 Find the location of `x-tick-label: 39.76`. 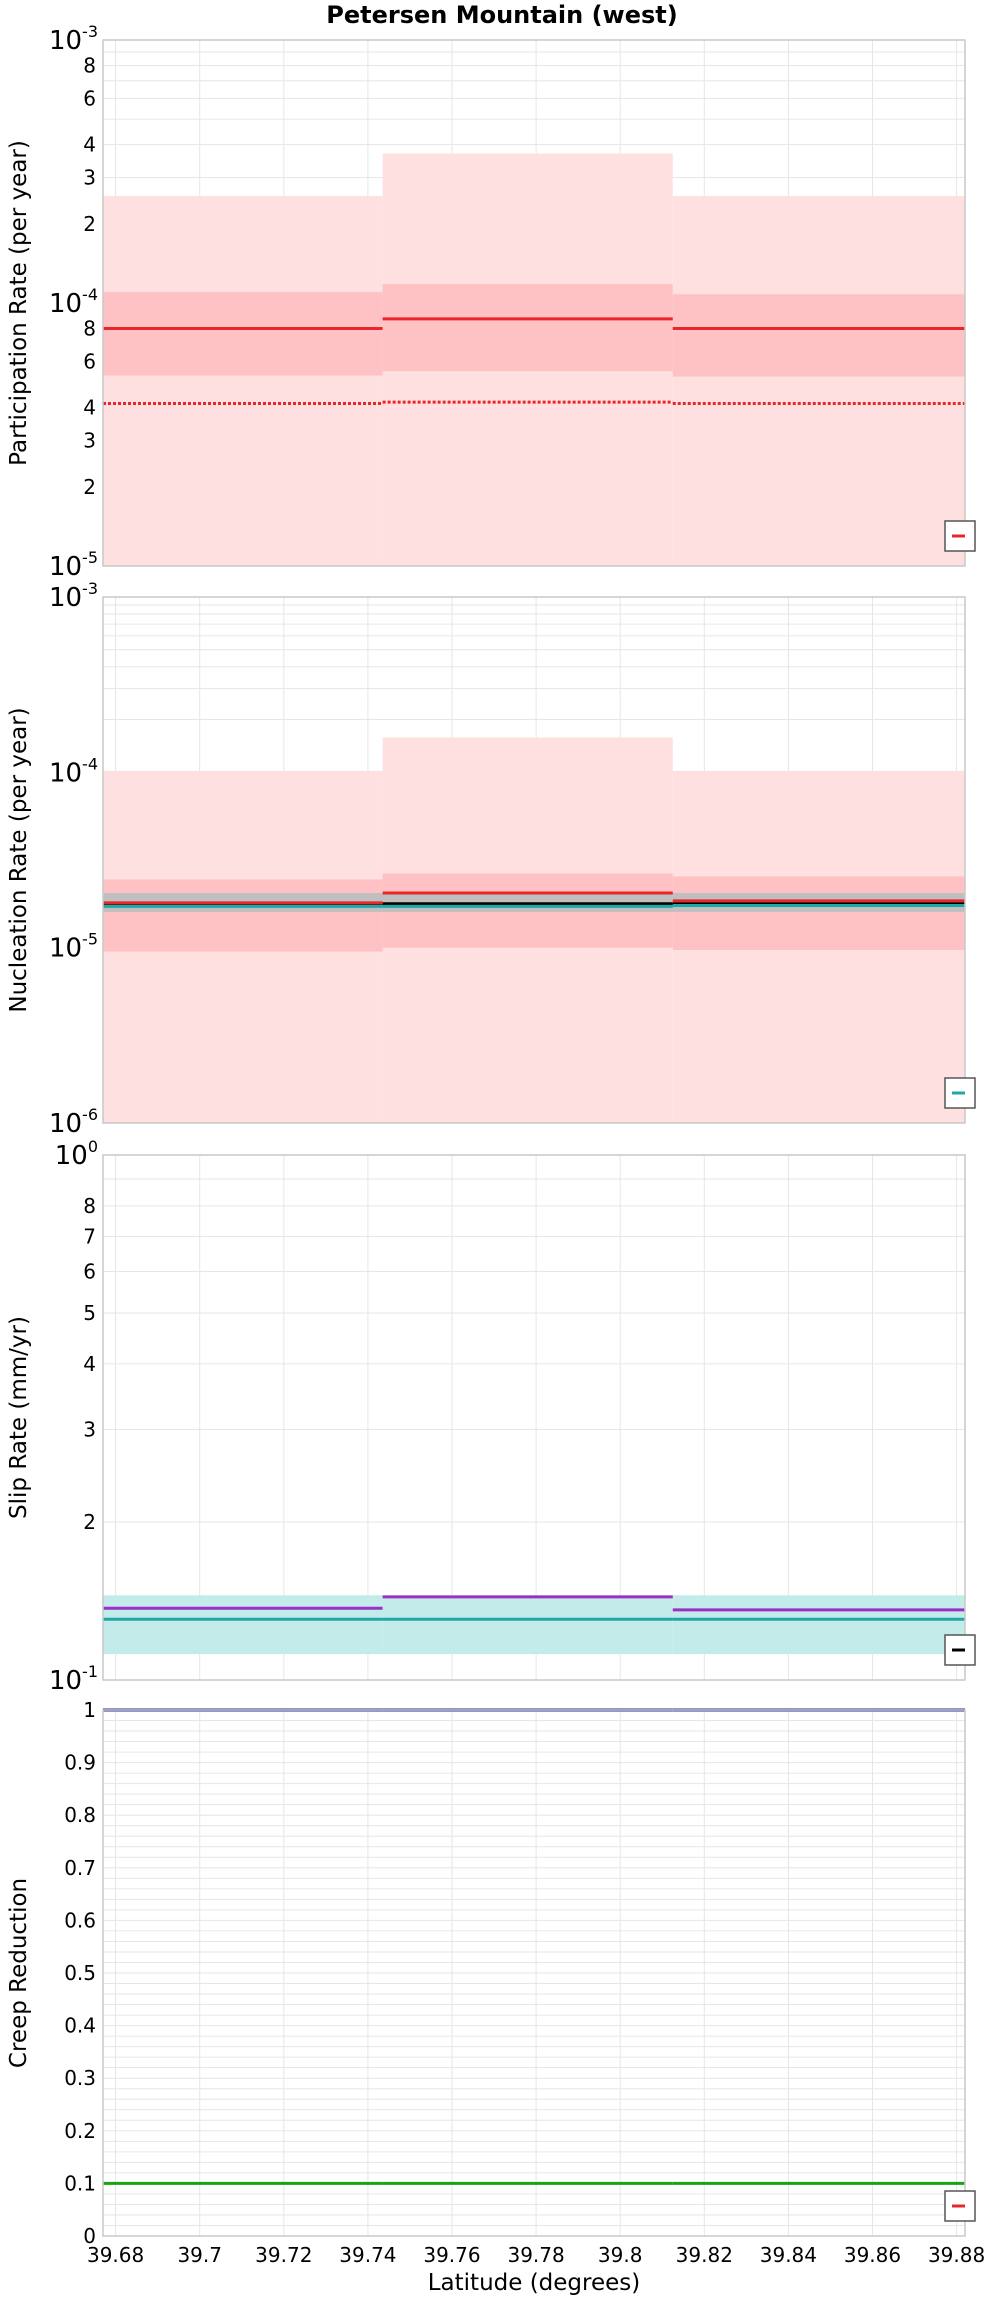

x-tick-label: 39.76 is located at coordinates (451, 2255).